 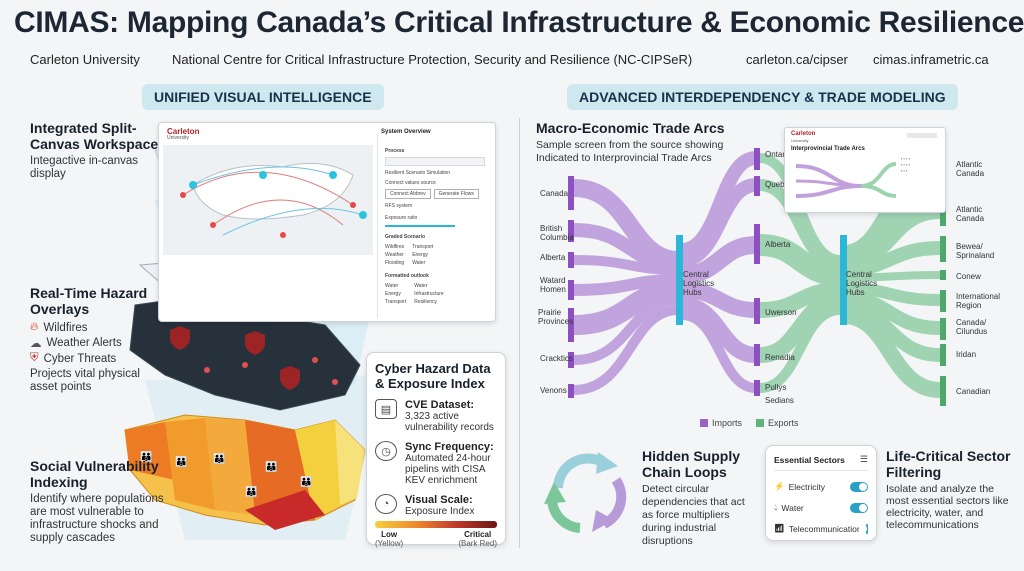 I want to click on antenna-icon: 📶︎, so click(x=779, y=528).